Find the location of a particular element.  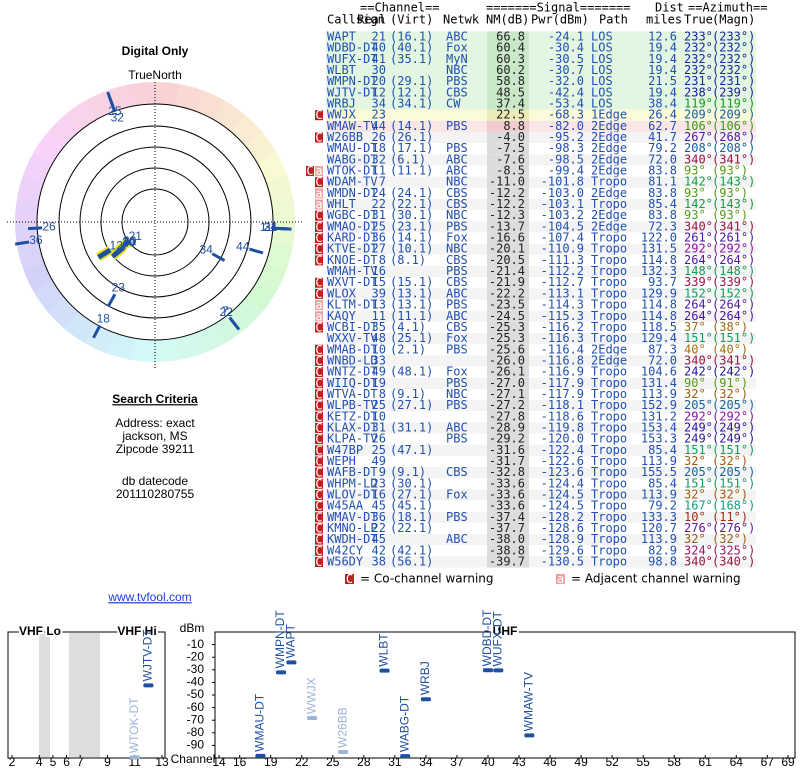

station-channel: 36 is located at coordinates (36, 240).